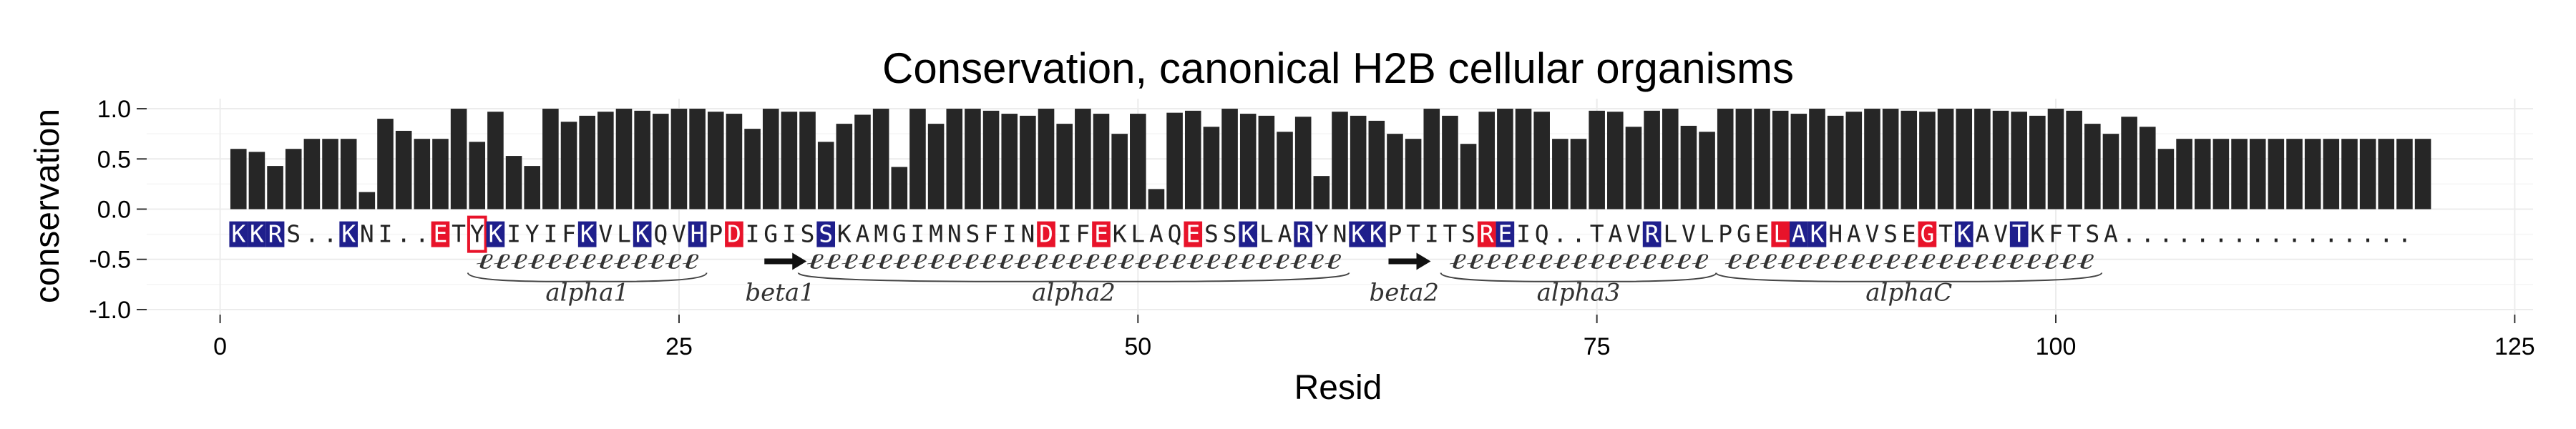 Image resolution: width=2576 pixels, height=429 pixels. What do you see at coordinates (715, 234) in the screenshot?
I see `residue-letter: P` at bounding box center [715, 234].